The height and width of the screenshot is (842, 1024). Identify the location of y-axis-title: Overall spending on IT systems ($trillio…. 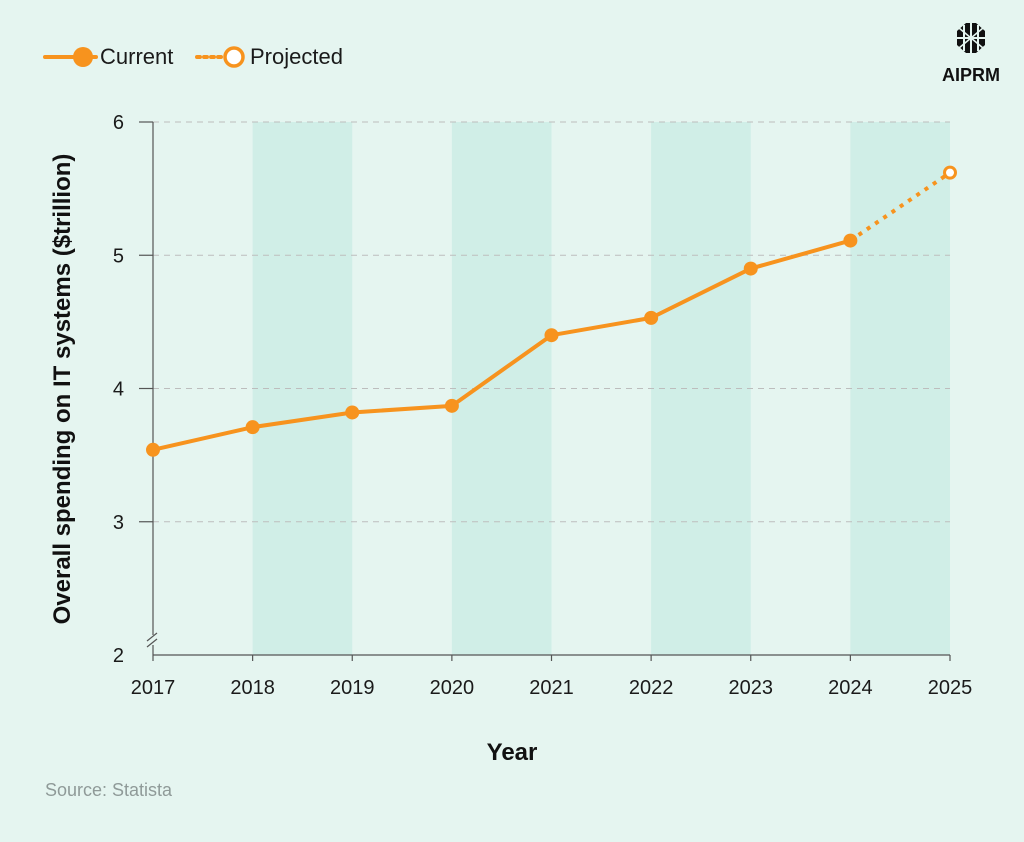
(62, 389).